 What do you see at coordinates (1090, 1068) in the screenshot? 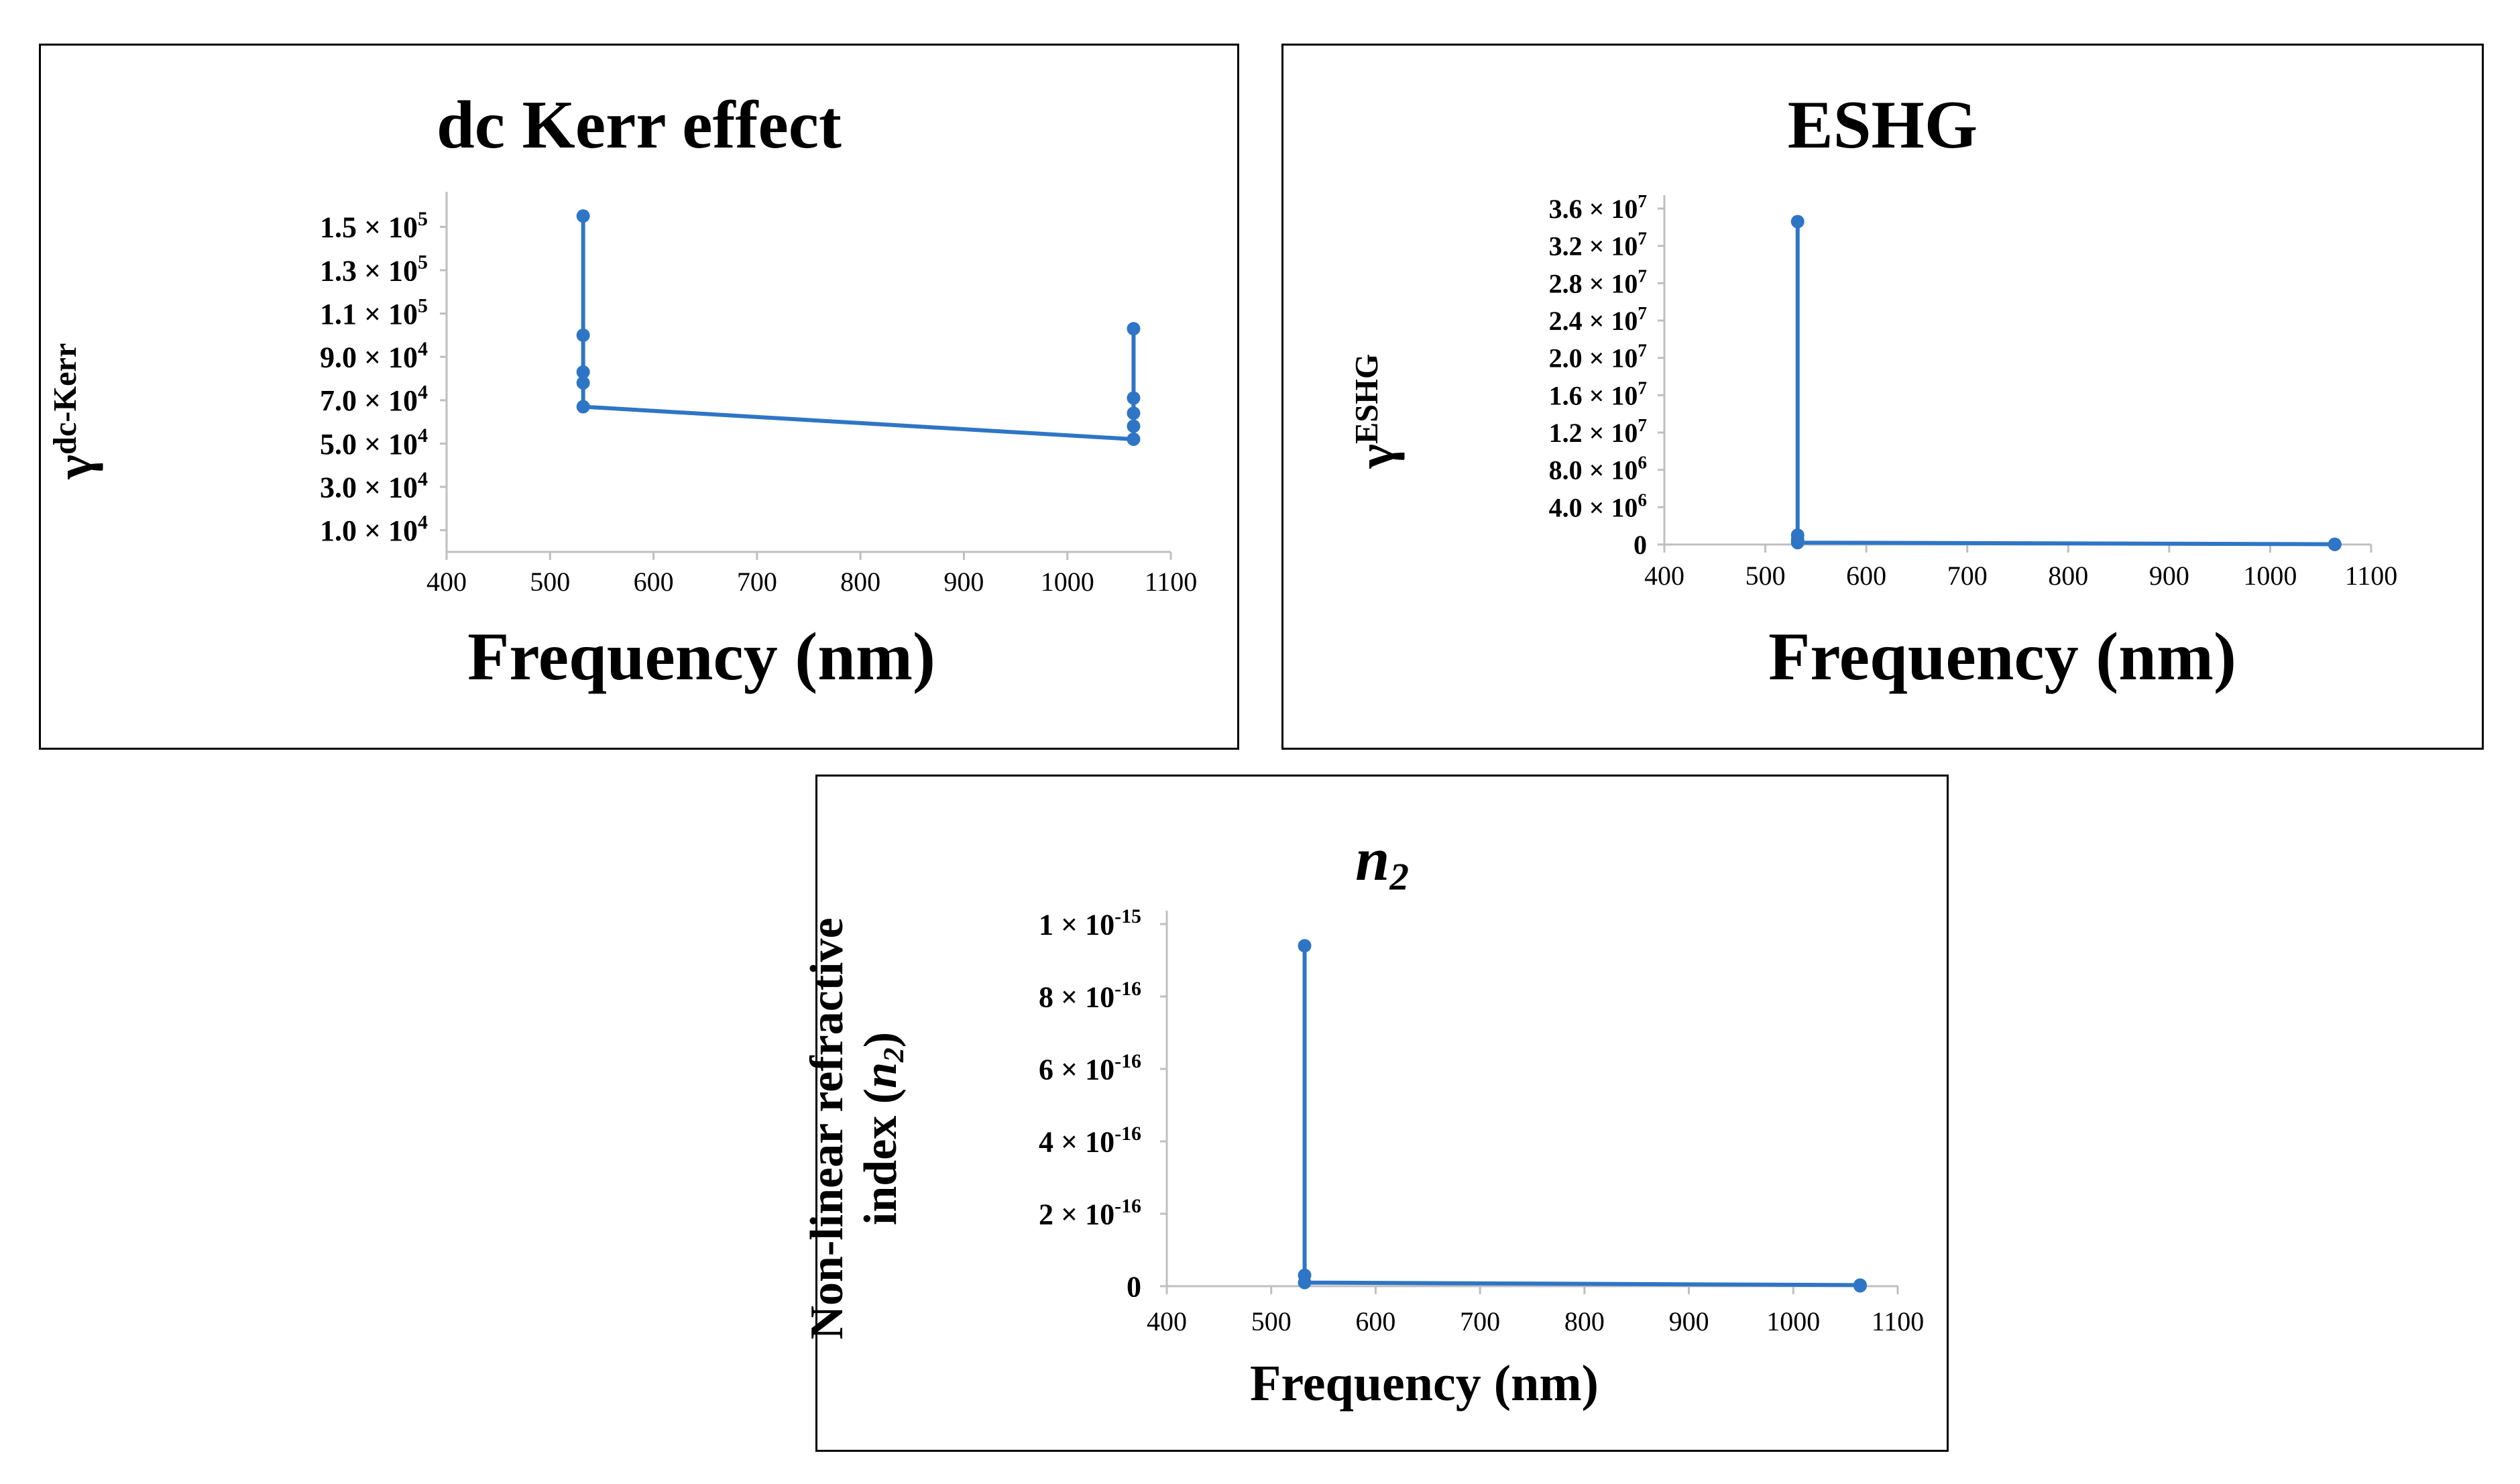
I see `y-tick-label: 6 × 10⁻¹⁶` at bounding box center [1090, 1068].